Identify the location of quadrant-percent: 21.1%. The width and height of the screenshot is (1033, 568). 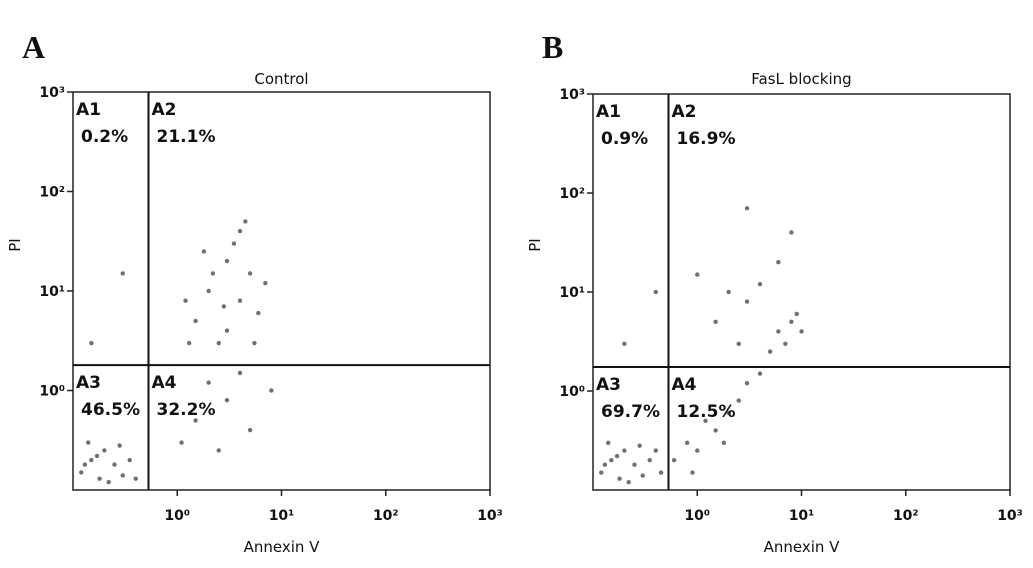
(186, 137).